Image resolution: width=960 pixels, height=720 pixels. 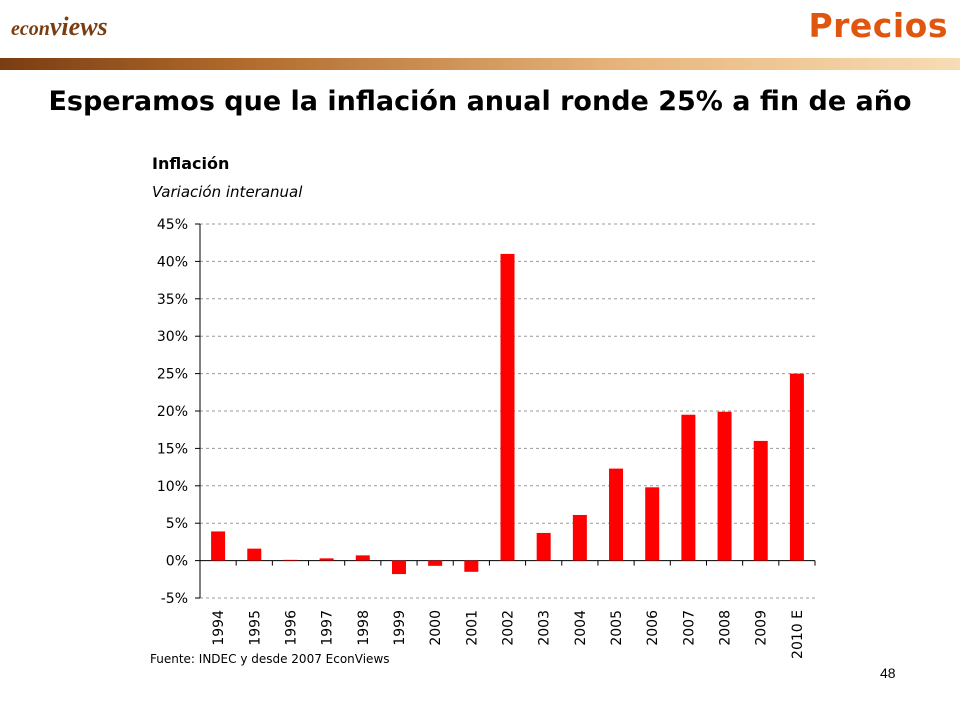 What do you see at coordinates (174, 599) in the screenshot?
I see `y-tick-label: -5%` at bounding box center [174, 599].